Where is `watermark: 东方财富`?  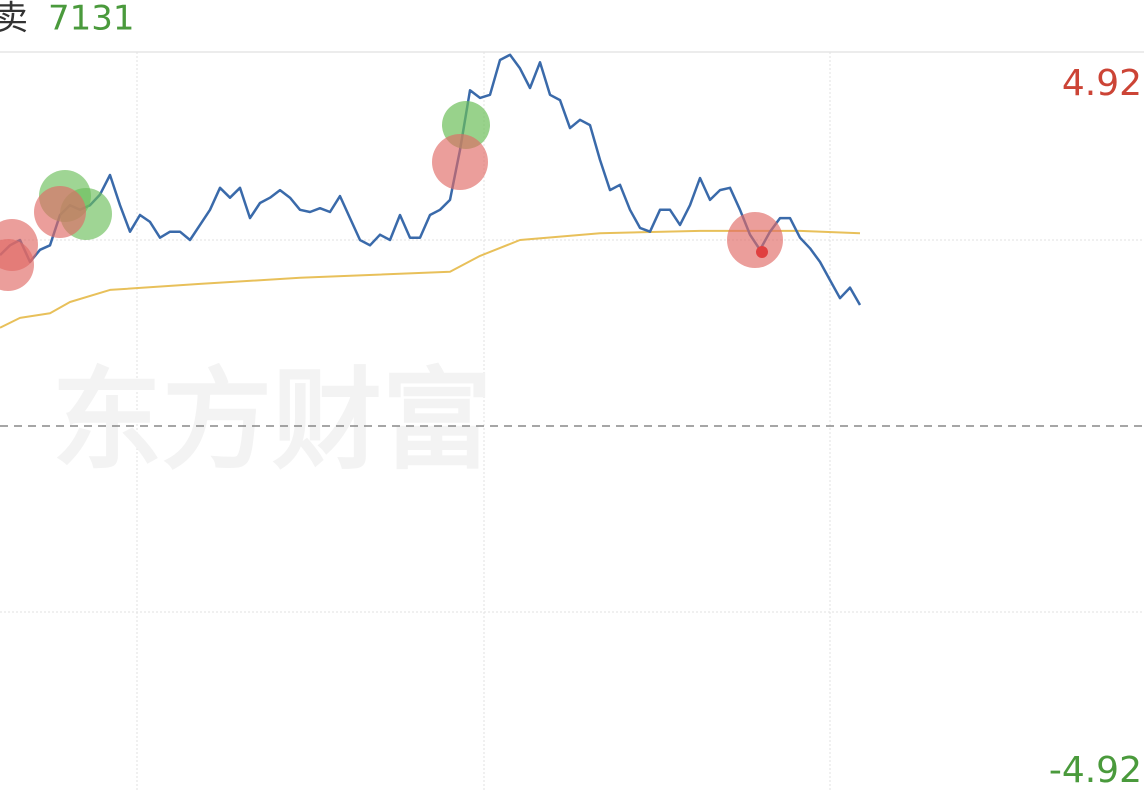 watermark: 东方财富 is located at coordinates (272, 420).